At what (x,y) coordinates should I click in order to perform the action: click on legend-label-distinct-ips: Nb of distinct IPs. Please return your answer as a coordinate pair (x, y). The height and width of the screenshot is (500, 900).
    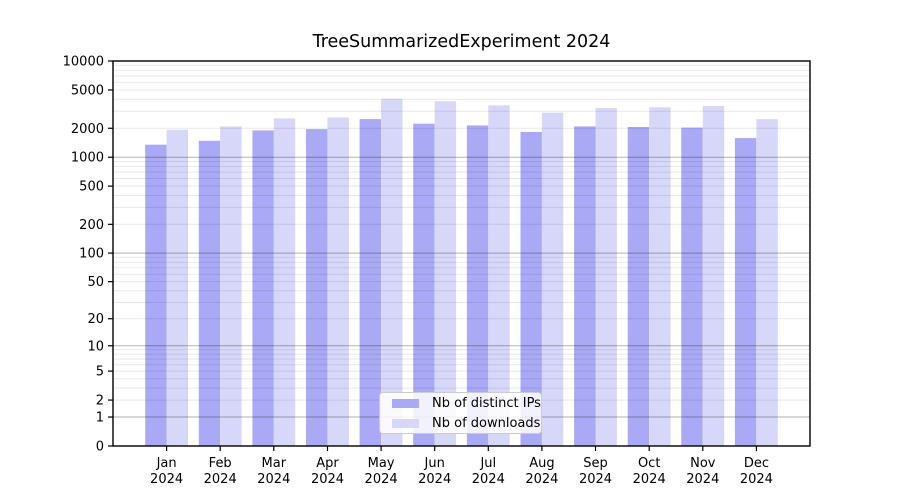
    Looking at the image, I should click on (486, 403).